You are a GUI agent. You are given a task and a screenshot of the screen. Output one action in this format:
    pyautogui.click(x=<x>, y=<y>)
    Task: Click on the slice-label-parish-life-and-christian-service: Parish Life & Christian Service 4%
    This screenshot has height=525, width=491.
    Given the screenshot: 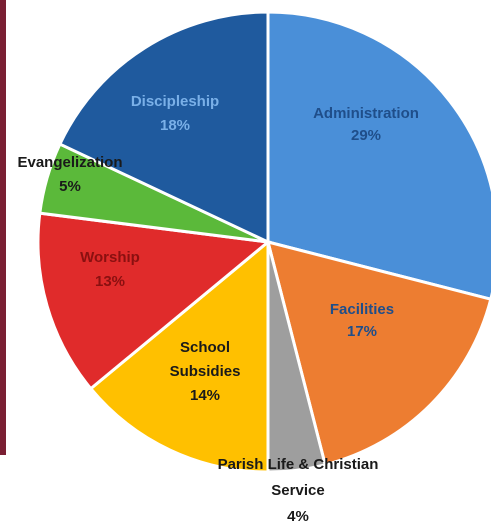 What is the action you would take?
    pyautogui.click(x=298, y=490)
    